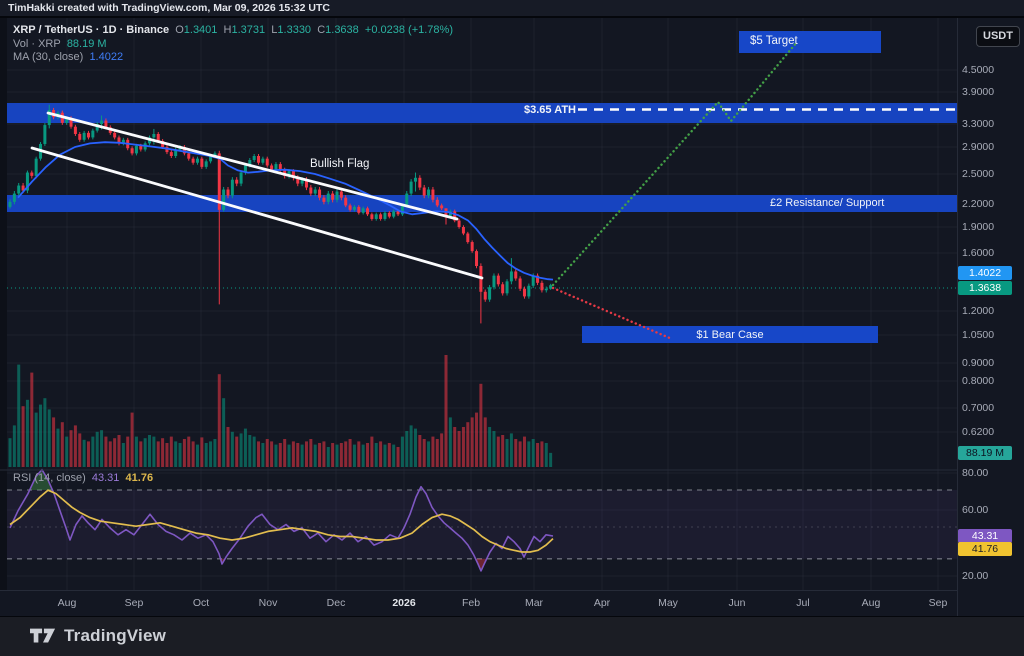  What do you see at coordinates (978, 311) in the screenshot?
I see `price-tick-label: 1.2000` at bounding box center [978, 311].